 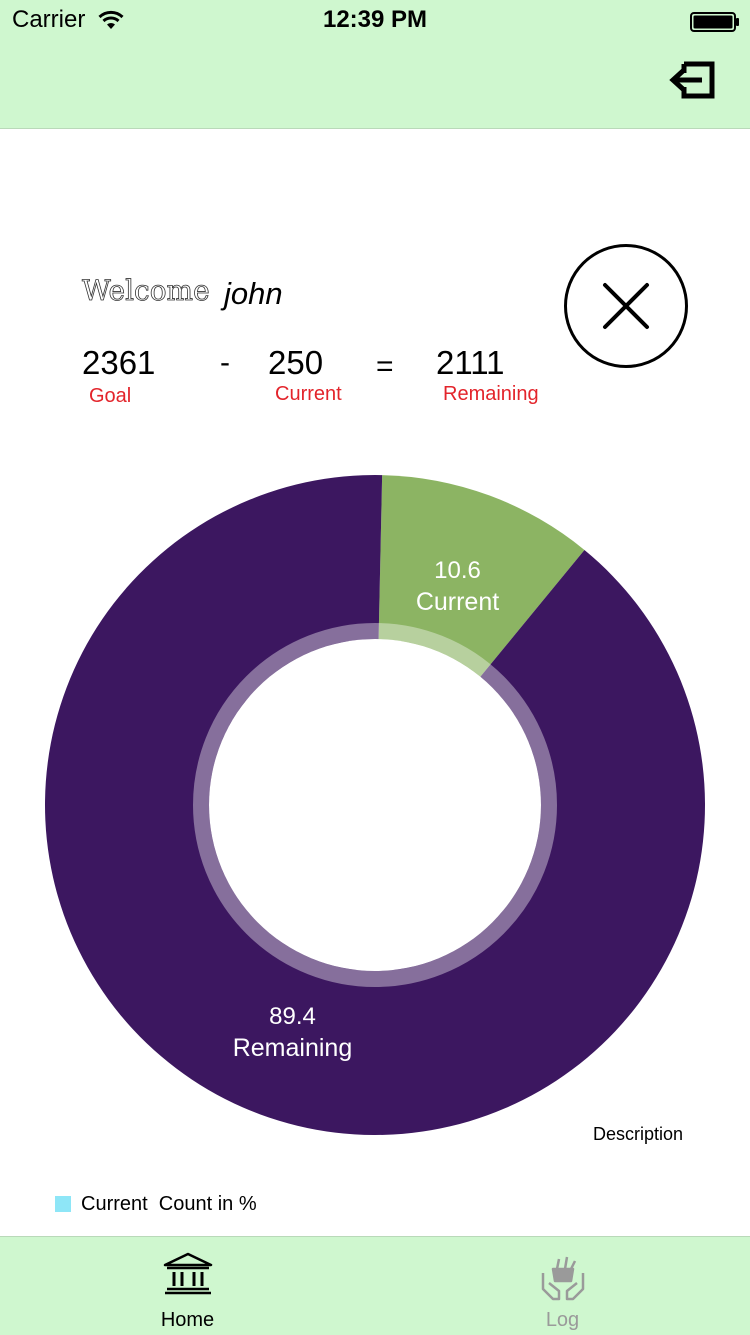 What do you see at coordinates (292, 1016) in the screenshot?
I see `slice-value-label: 89.4` at bounding box center [292, 1016].